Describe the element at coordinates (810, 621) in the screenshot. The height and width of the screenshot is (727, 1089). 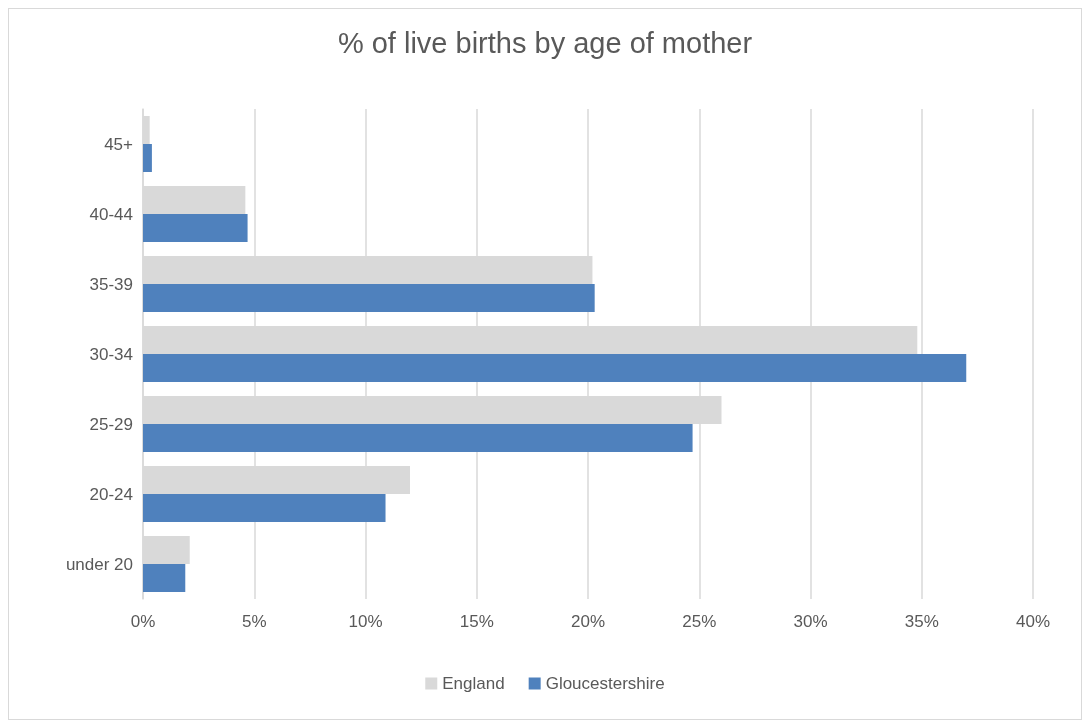
I see `x-tick-label: 30%` at that location.